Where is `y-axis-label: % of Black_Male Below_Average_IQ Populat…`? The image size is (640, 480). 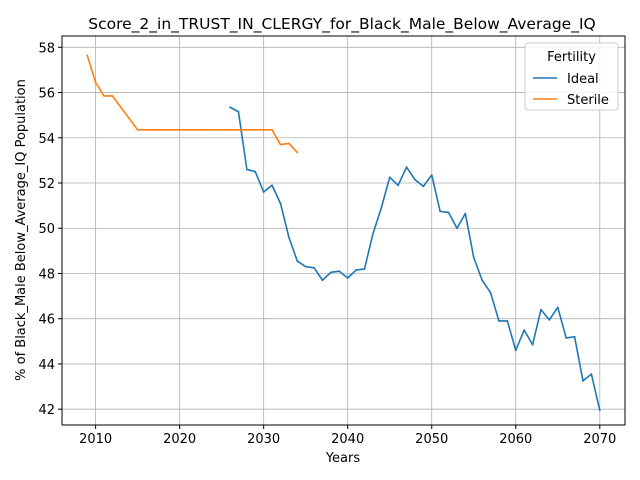 y-axis-label: % of Black_Male Below_Average_IQ Populat… is located at coordinates (21, 230).